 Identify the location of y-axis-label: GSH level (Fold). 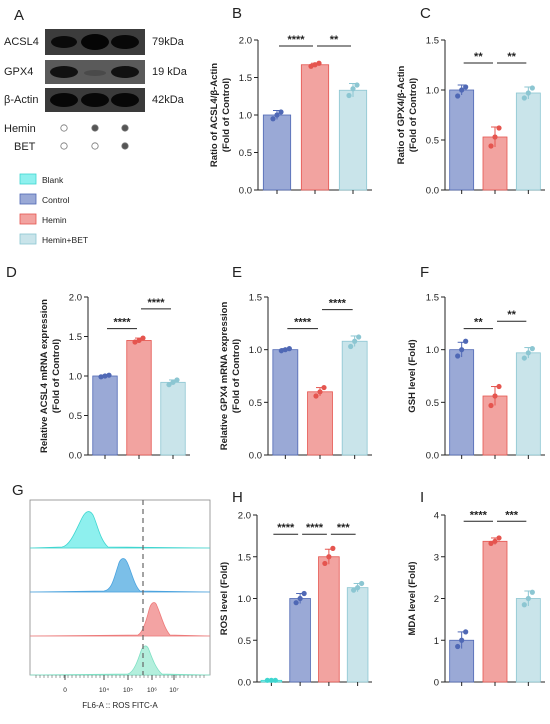
(412, 375).